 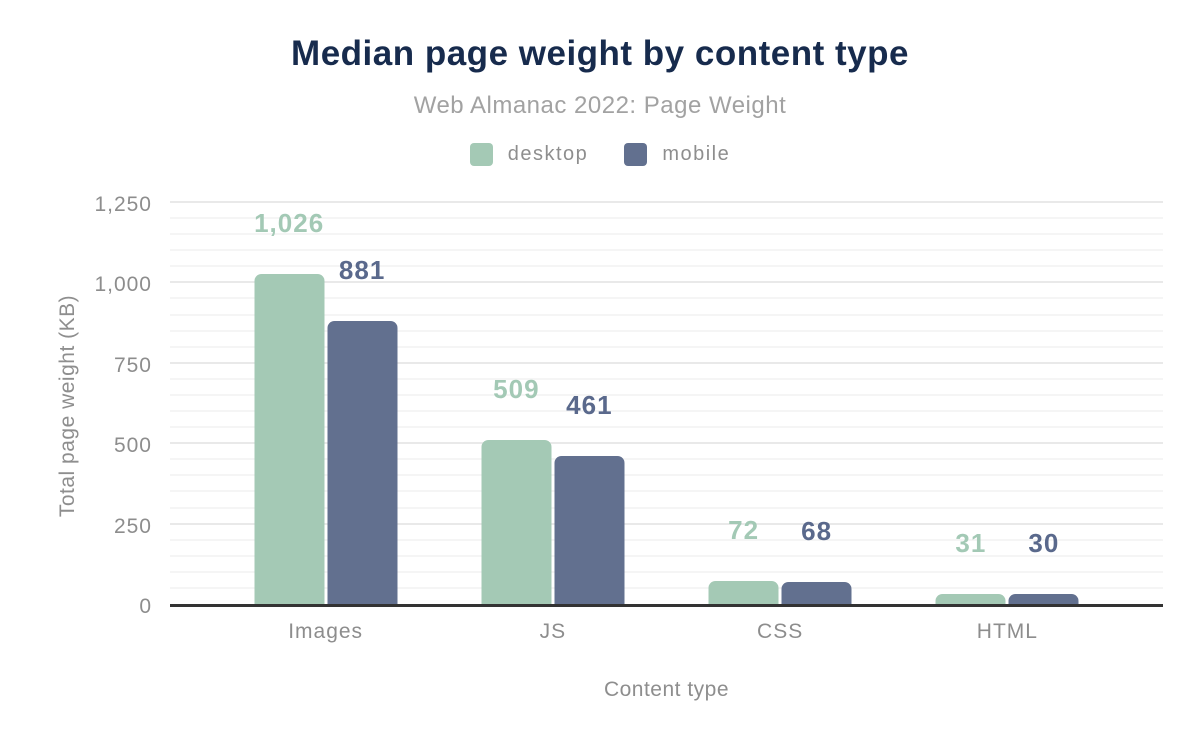 I want to click on y-tick-label: 1,000, so click(x=123, y=285).